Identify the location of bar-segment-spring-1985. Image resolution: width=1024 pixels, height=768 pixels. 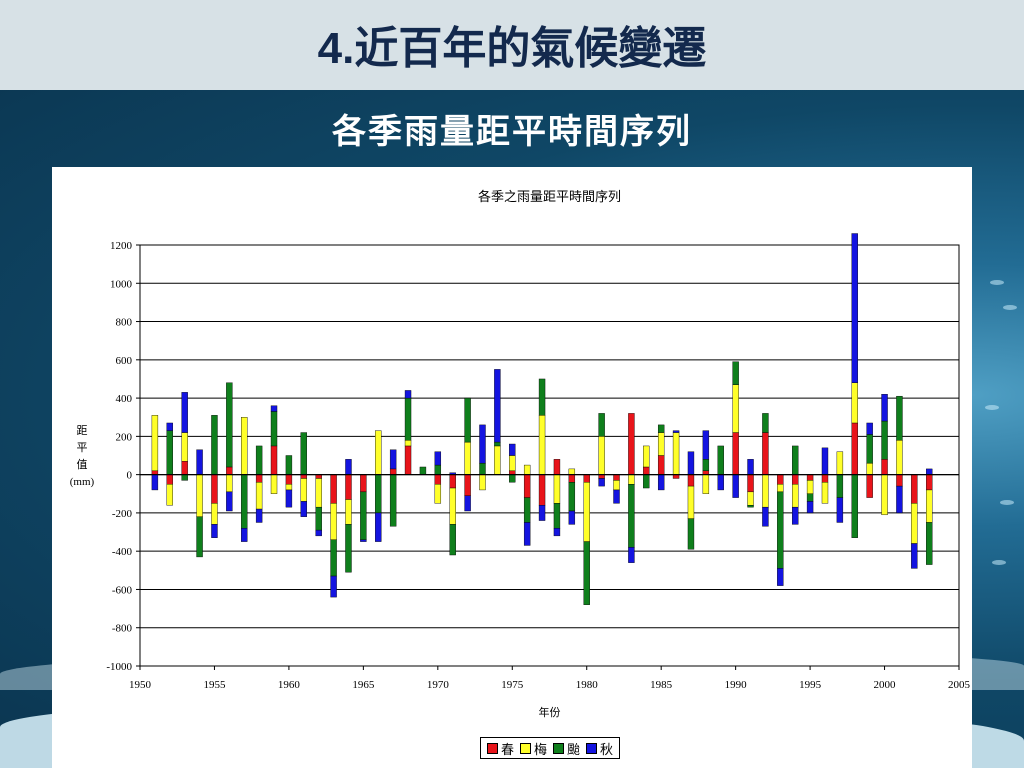
(661, 465).